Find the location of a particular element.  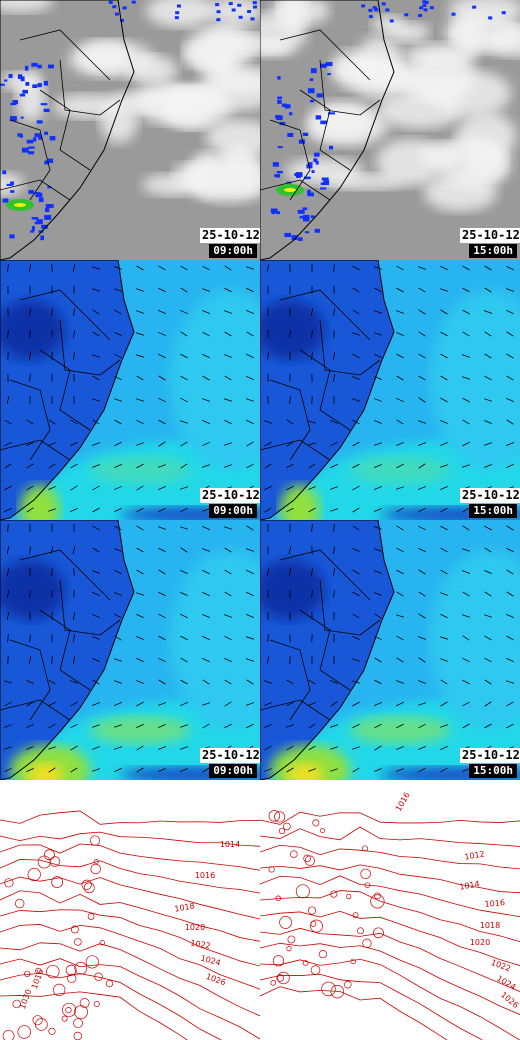

coastline is located at coordinates (327, 390).